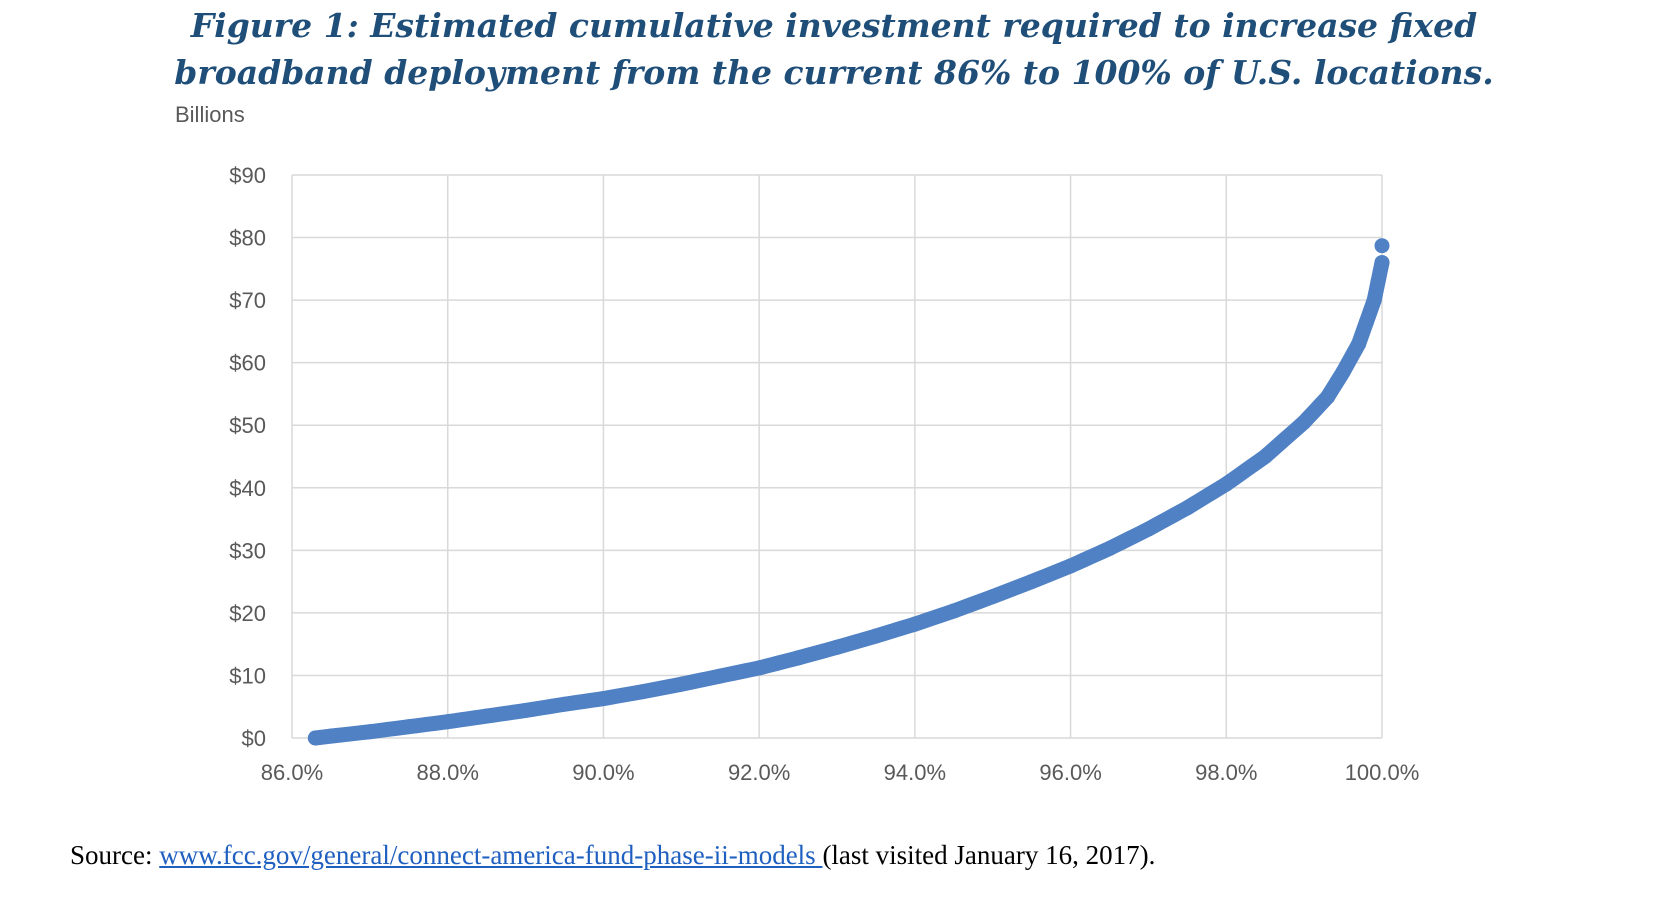  Describe the element at coordinates (247, 363) in the screenshot. I see `y-tick-label: $60` at that location.